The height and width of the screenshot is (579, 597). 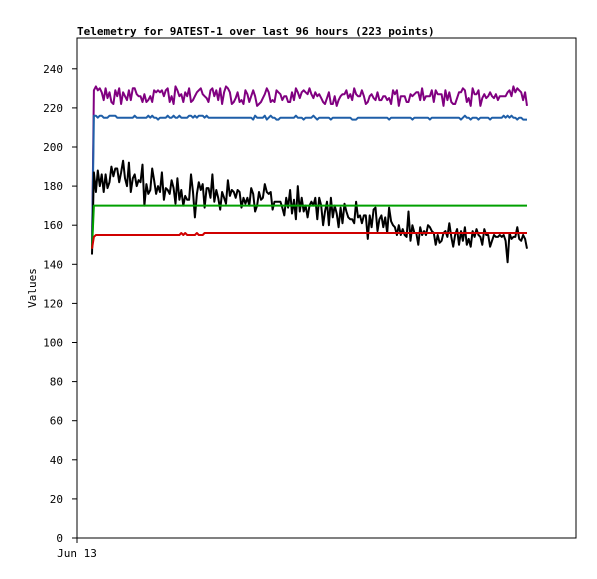 I want to click on y-tick-label: 220, so click(x=53, y=108).